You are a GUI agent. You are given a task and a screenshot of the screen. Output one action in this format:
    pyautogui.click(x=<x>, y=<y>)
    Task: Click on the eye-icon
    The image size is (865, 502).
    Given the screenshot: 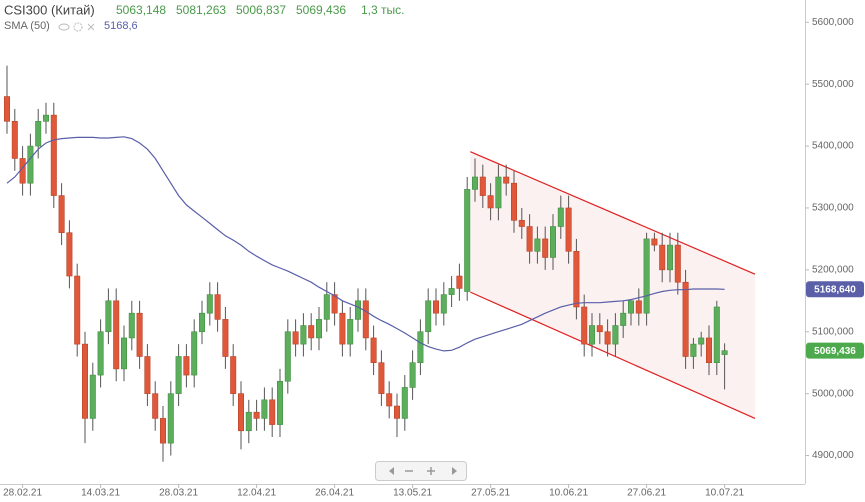 What is the action you would take?
    pyautogui.click(x=64, y=27)
    